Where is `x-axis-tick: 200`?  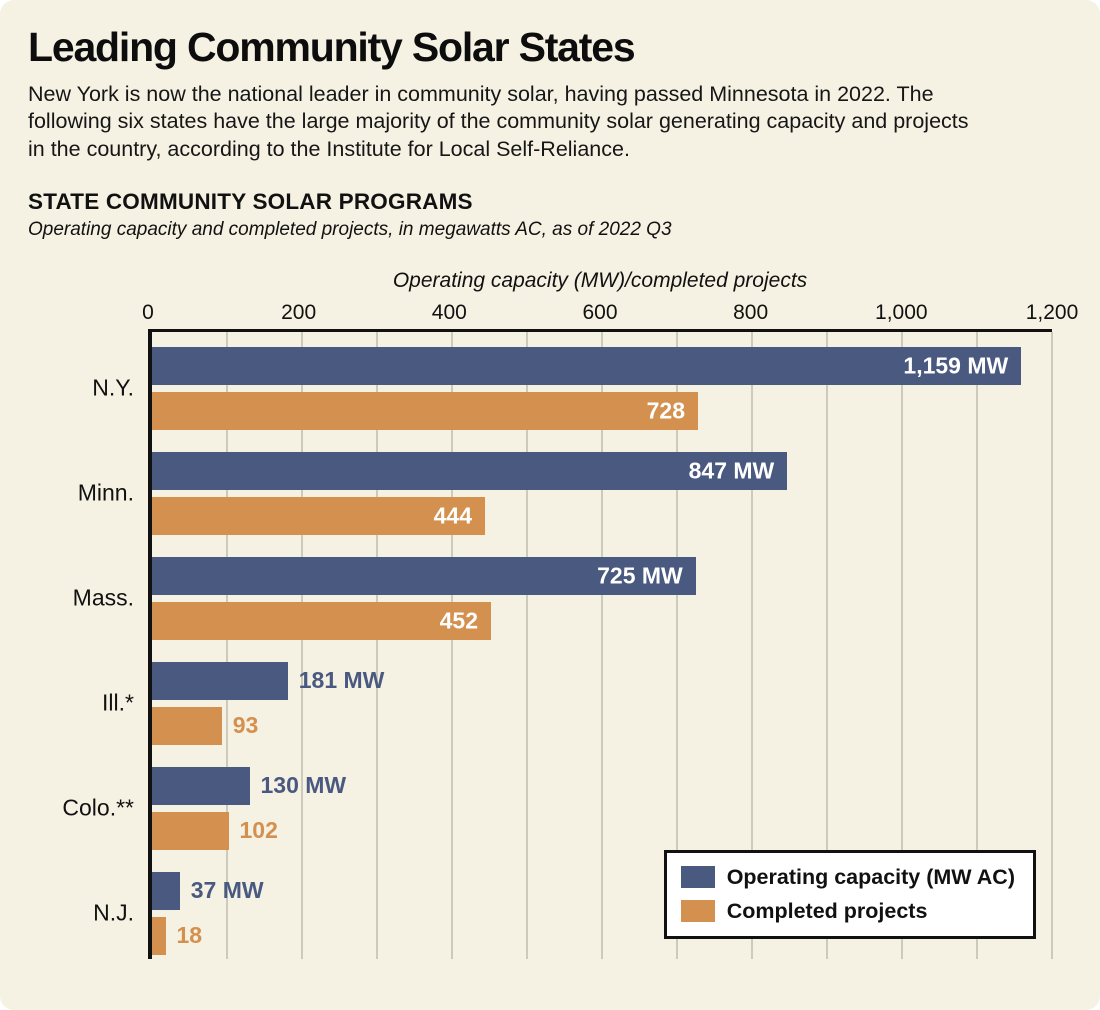 x-axis-tick: 200 is located at coordinates (299, 312).